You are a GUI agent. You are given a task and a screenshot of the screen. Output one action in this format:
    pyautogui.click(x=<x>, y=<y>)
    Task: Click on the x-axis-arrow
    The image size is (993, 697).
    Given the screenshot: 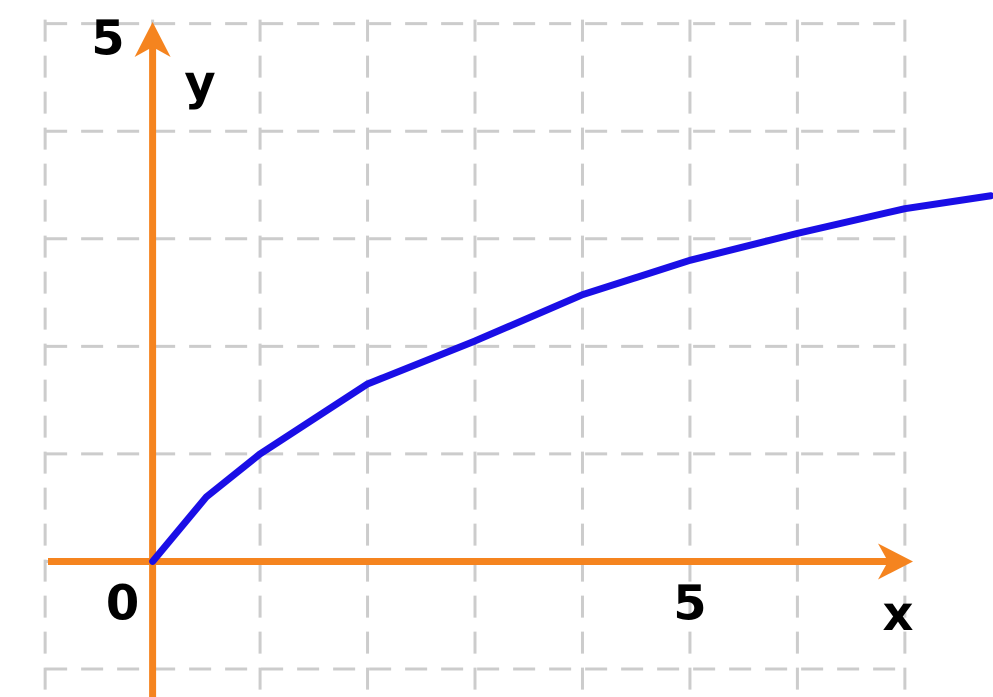 What is the action you would take?
    pyautogui.click(x=895, y=561)
    